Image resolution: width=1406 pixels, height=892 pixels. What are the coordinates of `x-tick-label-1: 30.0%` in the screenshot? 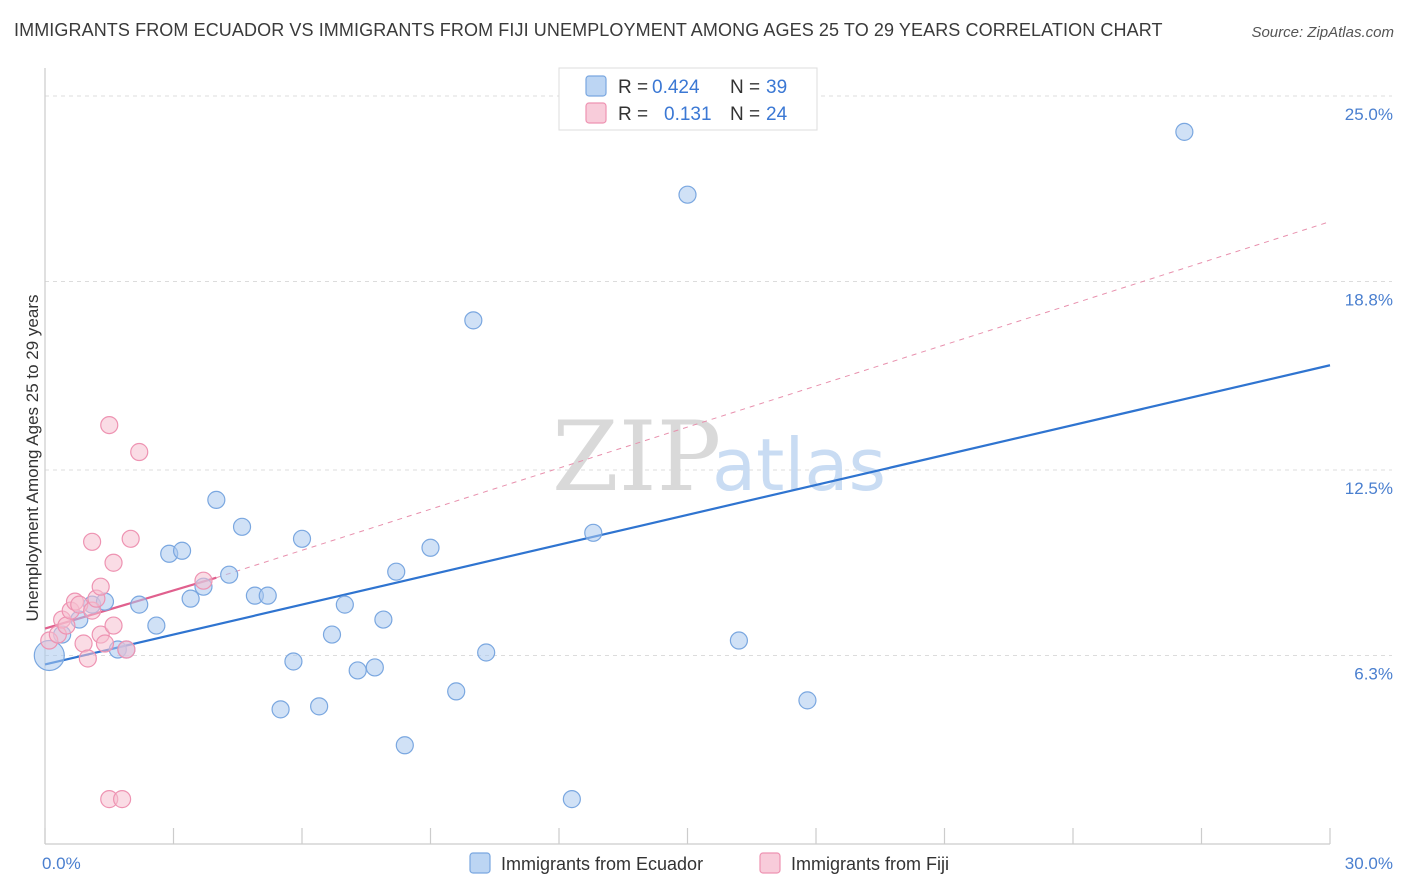 It's located at (1369, 863).